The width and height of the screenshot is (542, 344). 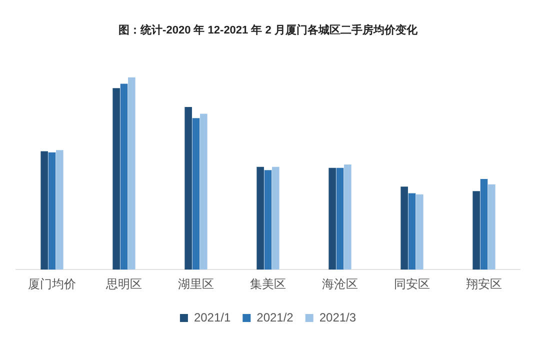 What do you see at coordinates (212, 317) in the screenshot?
I see `legend-label: 2021/1` at bounding box center [212, 317].